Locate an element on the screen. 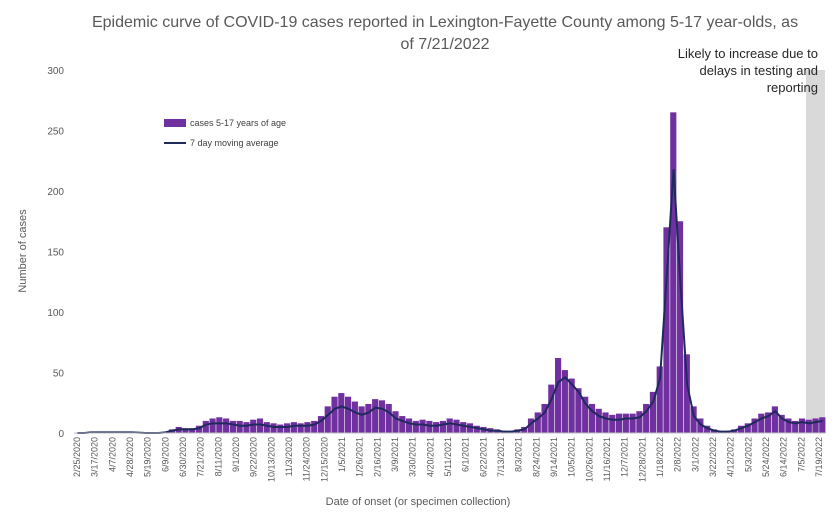 The height and width of the screenshot is (515, 837). x-tick-label: 3/1/2022 is located at coordinates (695, 454).